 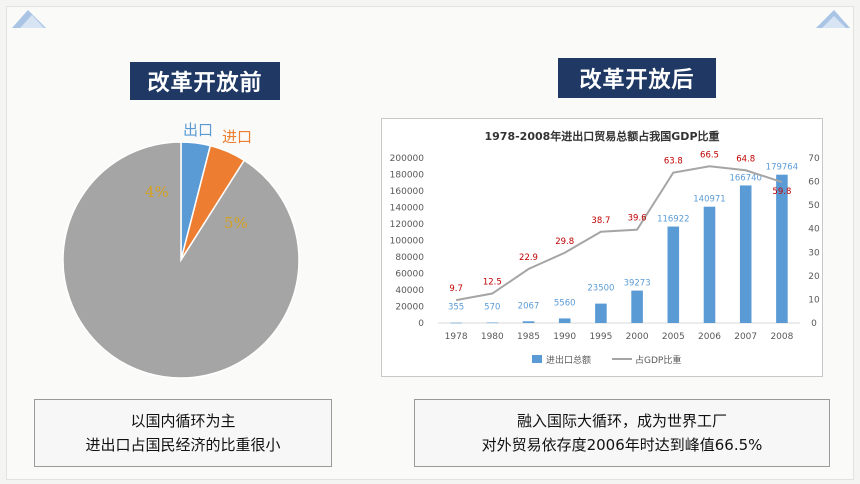 What do you see at coordinates (456, 337) in the screenshot?
I see `x-tick-label: 1978` at bounding box center [456, 337].